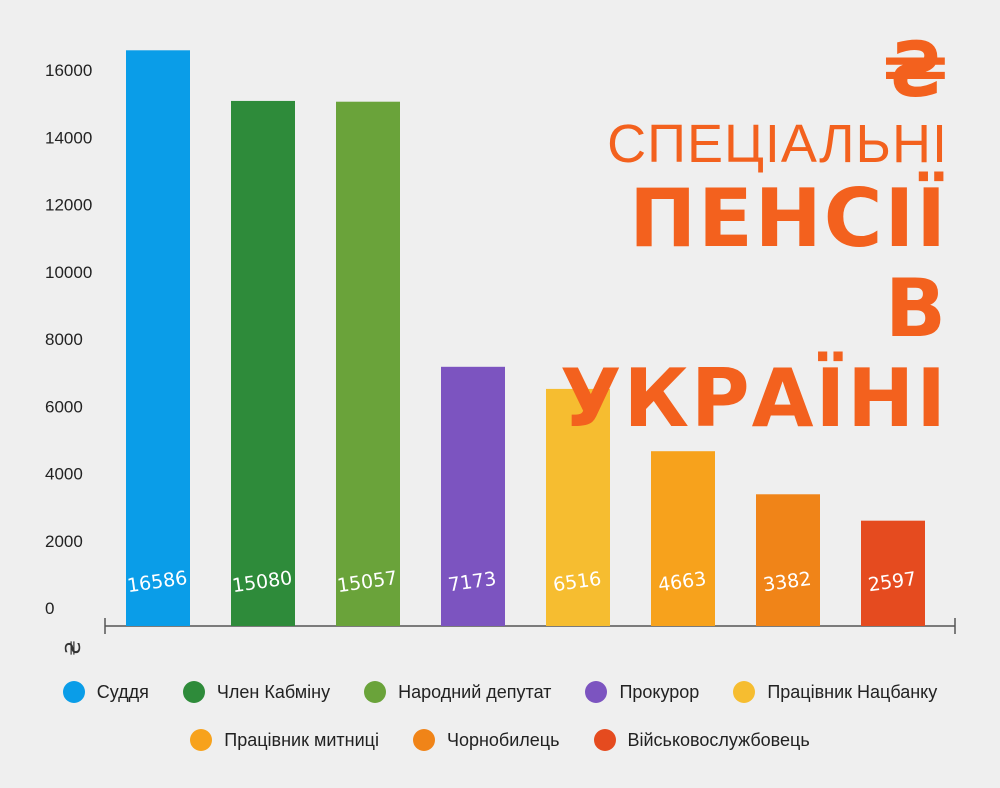  What do you see at coordinates (64, 406) in the screenshot?
I see `y-tick-label: 6000` at bounding box center [64, 406].